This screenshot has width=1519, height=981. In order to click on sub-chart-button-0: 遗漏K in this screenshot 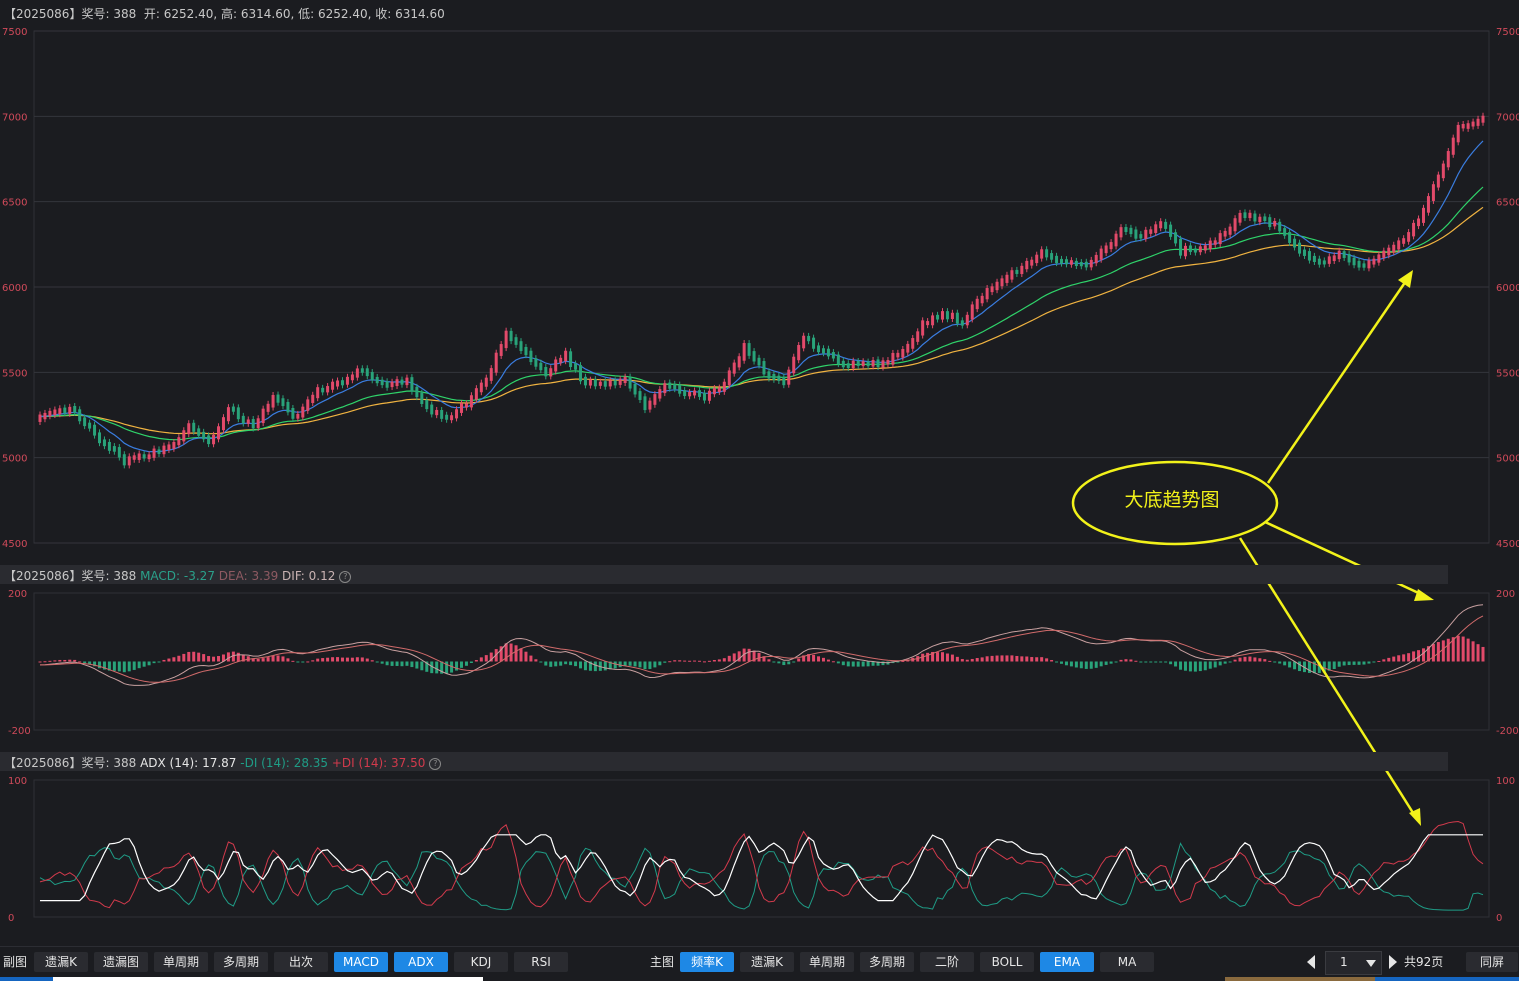, I will do `click(61, 962)`.